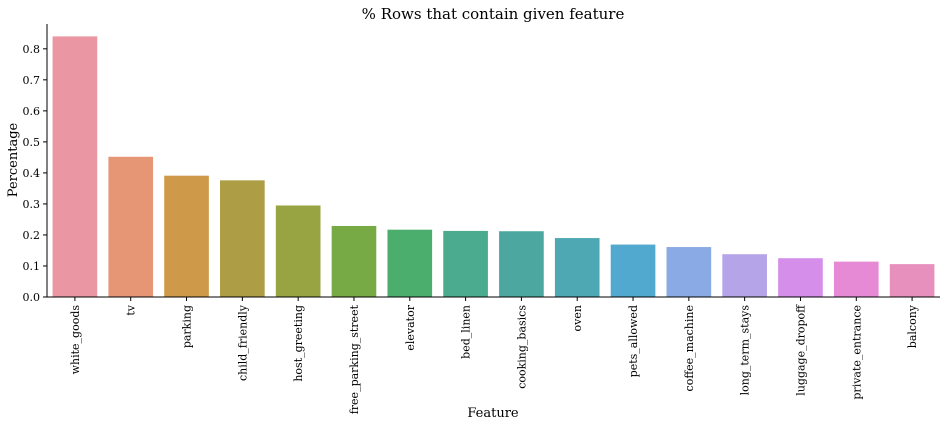 The image size is (947, 427). What do you see at coordinates (466, 332) in the screenshot?
I see `x-tick-label: bed_linen` at bounding box center [466, 332].